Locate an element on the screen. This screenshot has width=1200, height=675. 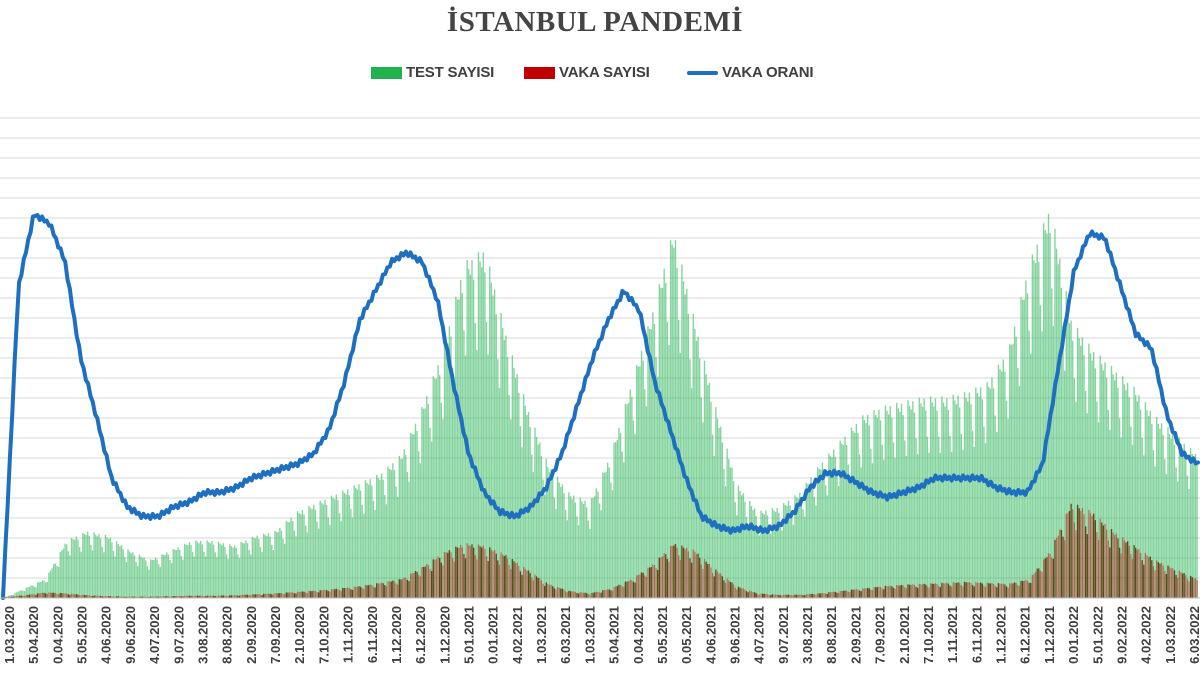
legend-label-oran: VAKA ORANI is located at coordinates (768, 72).